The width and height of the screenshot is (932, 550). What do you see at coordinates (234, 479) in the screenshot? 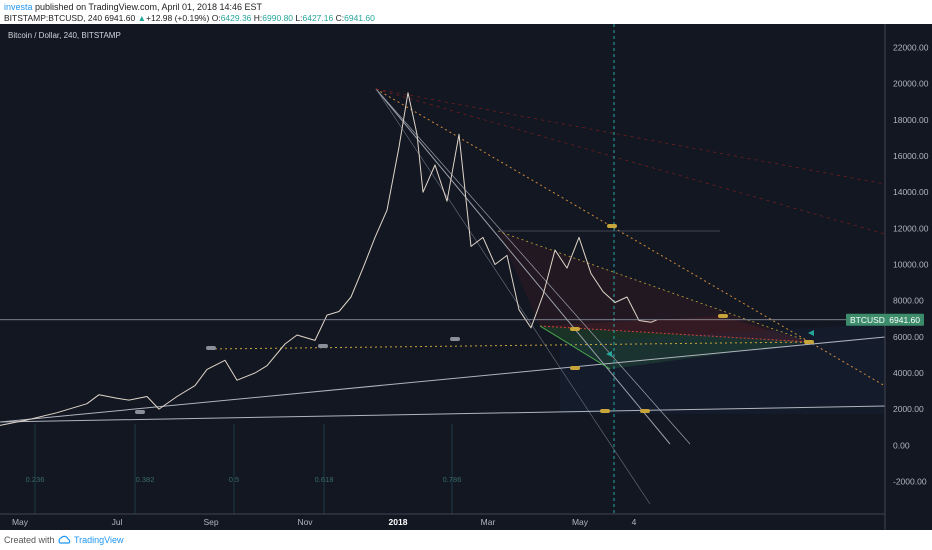
I see `fib-label: 0.5` at bounding box center [234, 479].